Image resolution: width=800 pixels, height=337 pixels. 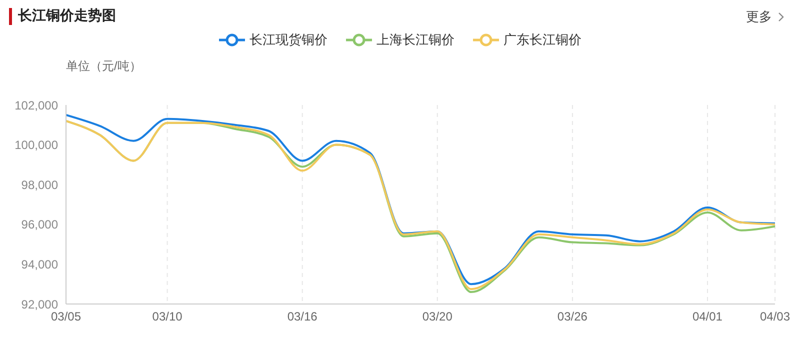 I want to click on legend-label: 长江现货铜价, so click(x=289, y=40).